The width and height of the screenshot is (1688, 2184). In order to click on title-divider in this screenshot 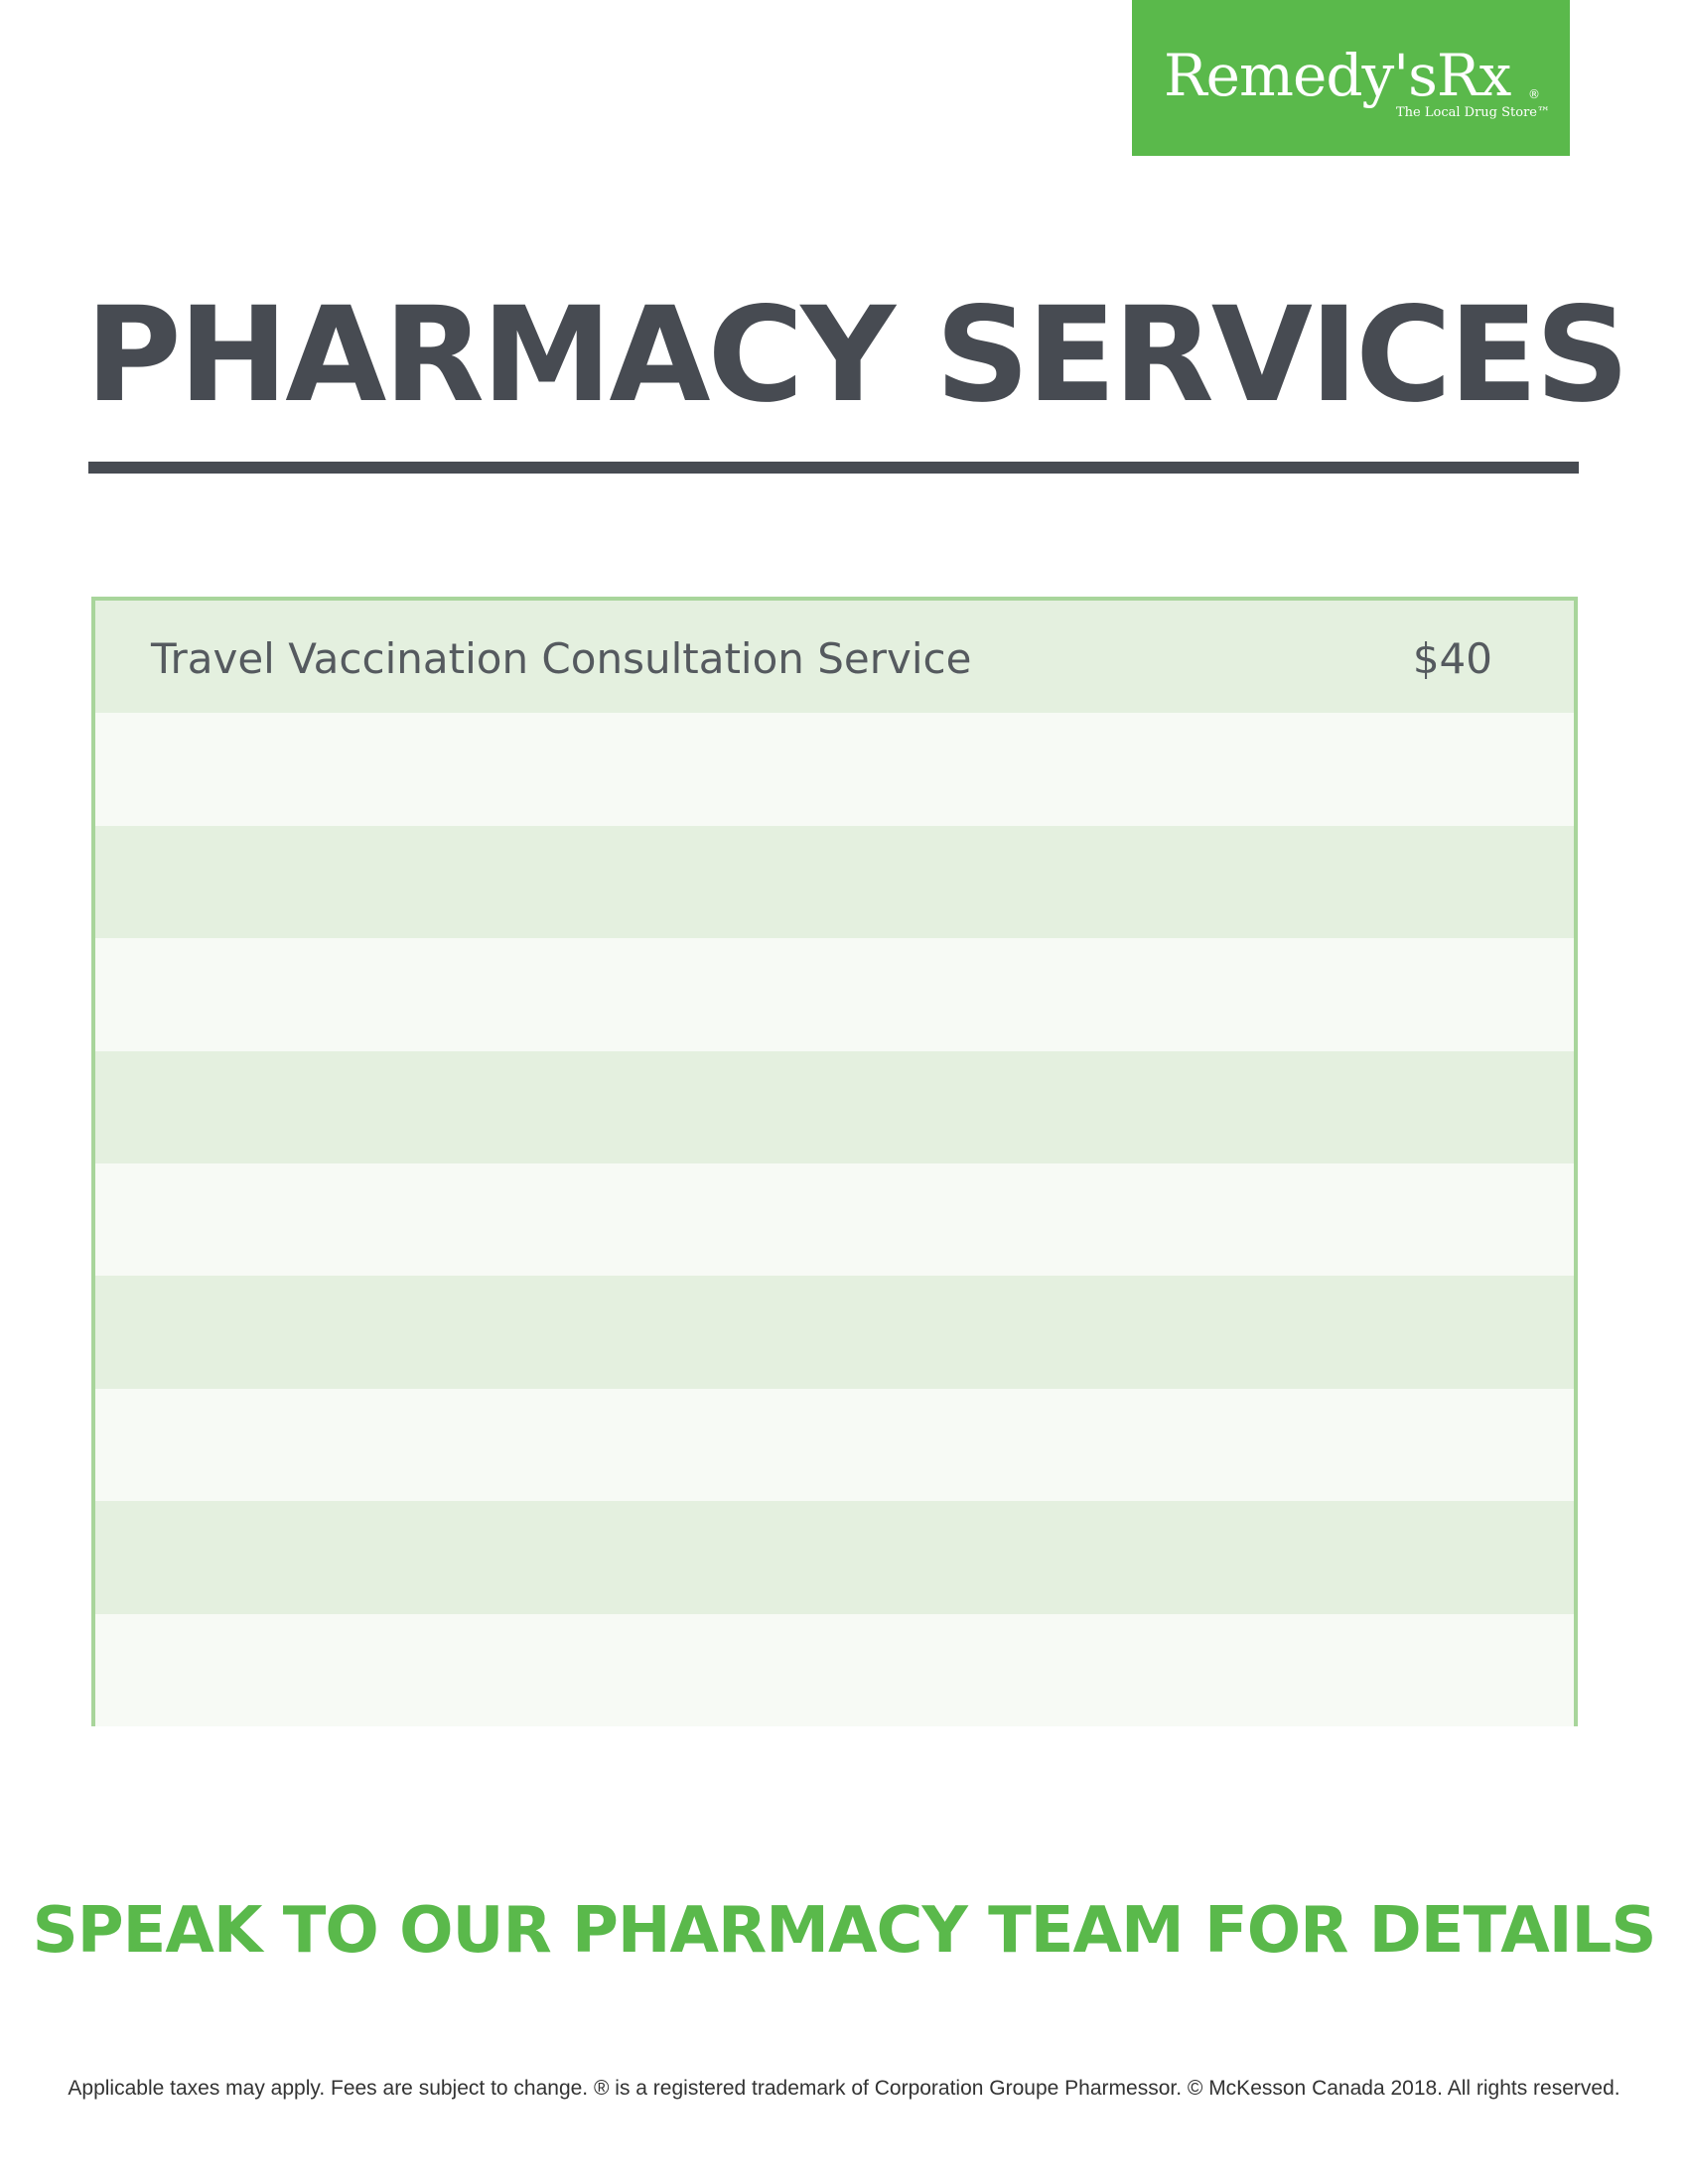, I will do `click(833, 468)`.